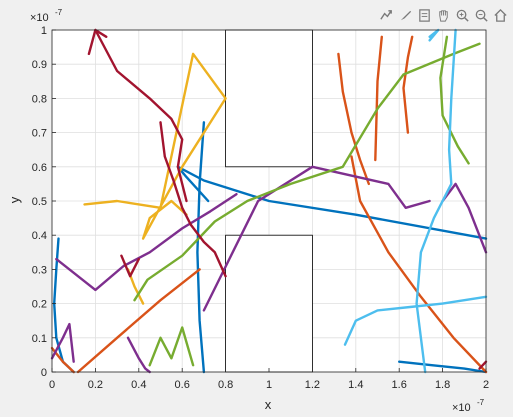 The image size is (513, 417). I want to click on x-tick-label: 1.4, so click(355, 385).